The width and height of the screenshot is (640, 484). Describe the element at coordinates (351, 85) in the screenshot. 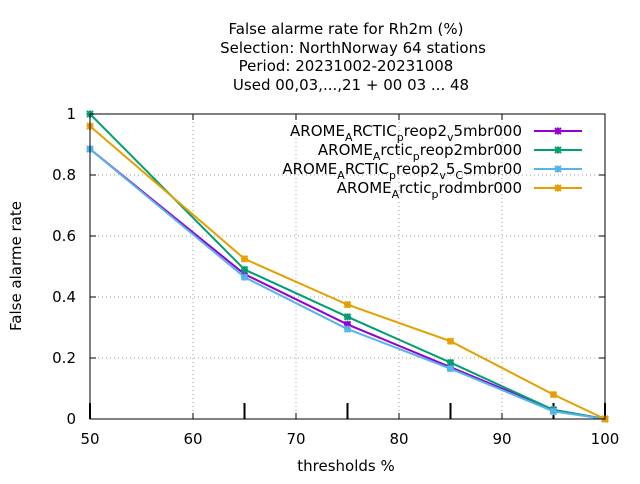

I see `title-line-4: Used 00,03,...,21 + 00 03 ... 48` at that location.